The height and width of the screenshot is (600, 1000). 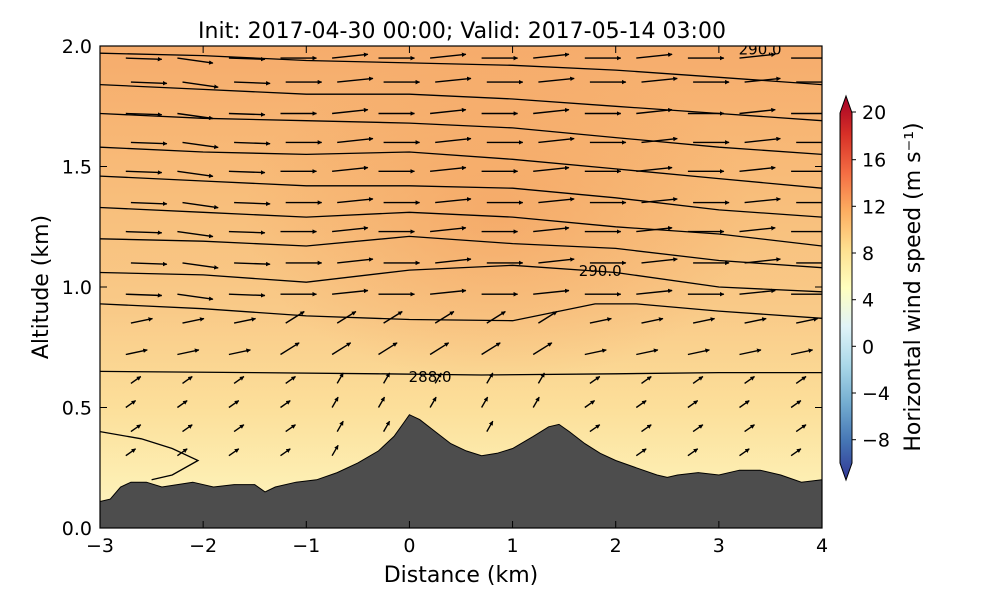 What do you see at coordinates (846, 288) in the screenshot?
I see `colorbar-bar` at bounding box center [846, 288].